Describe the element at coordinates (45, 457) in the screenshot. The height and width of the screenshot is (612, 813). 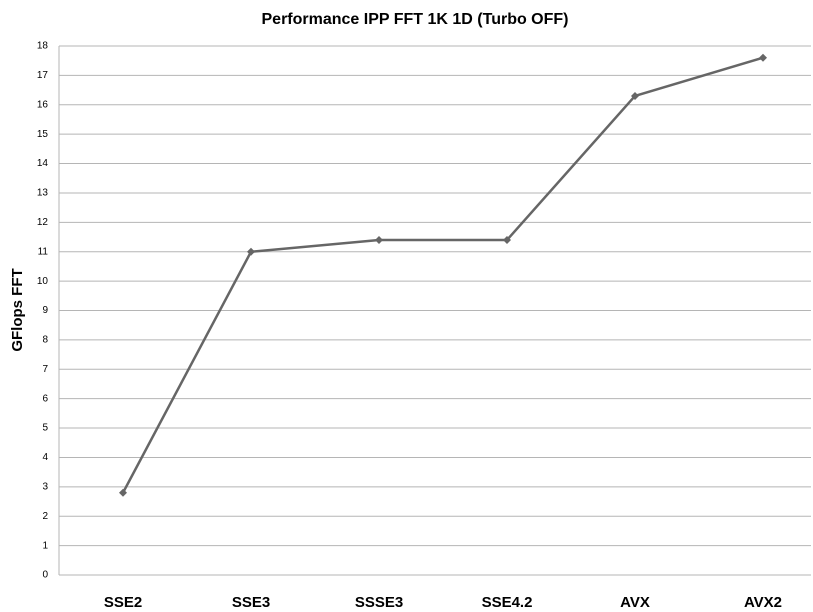
I see `y-tick-label: 4` at that location.